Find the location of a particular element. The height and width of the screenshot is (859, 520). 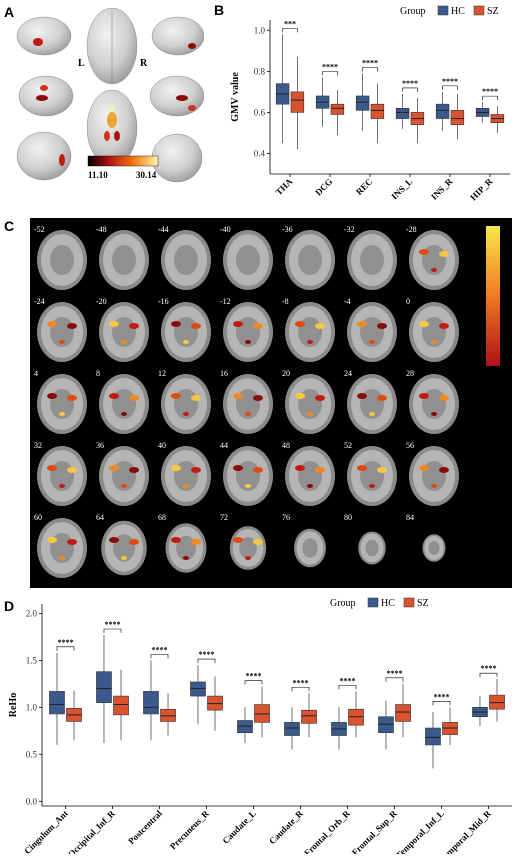

x-tick-label: THA is located at coordinates (284, 186).